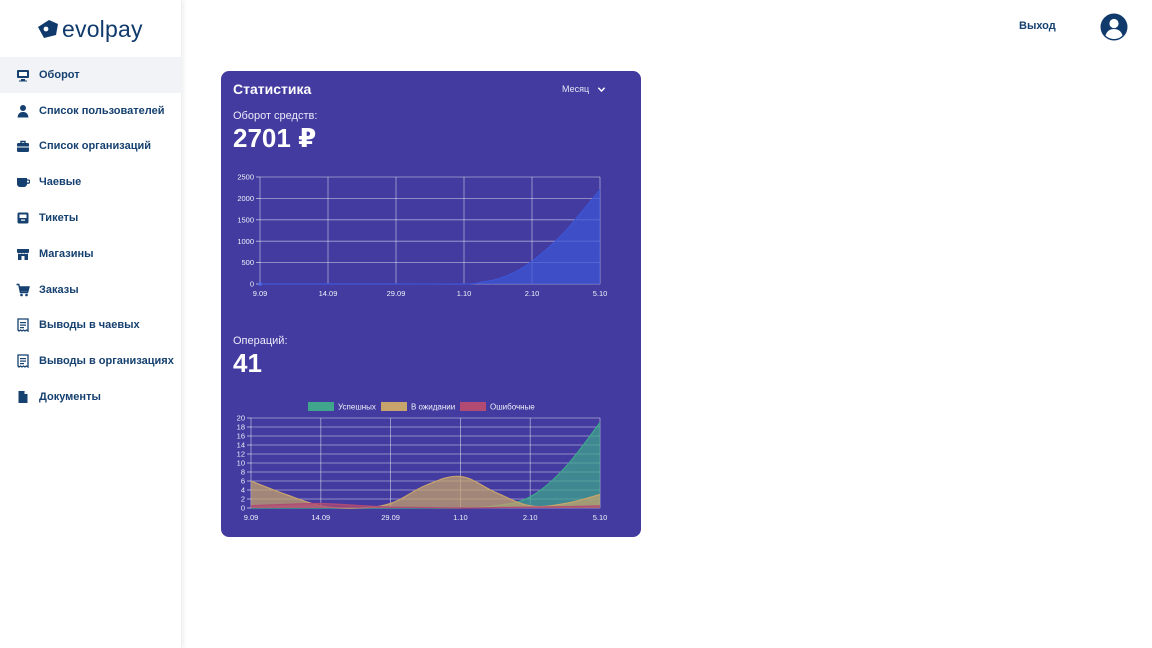 This screenshot has width=1152, height=648. I want to click on operations-chart-y-tick-label: 18, so click(241, 427).